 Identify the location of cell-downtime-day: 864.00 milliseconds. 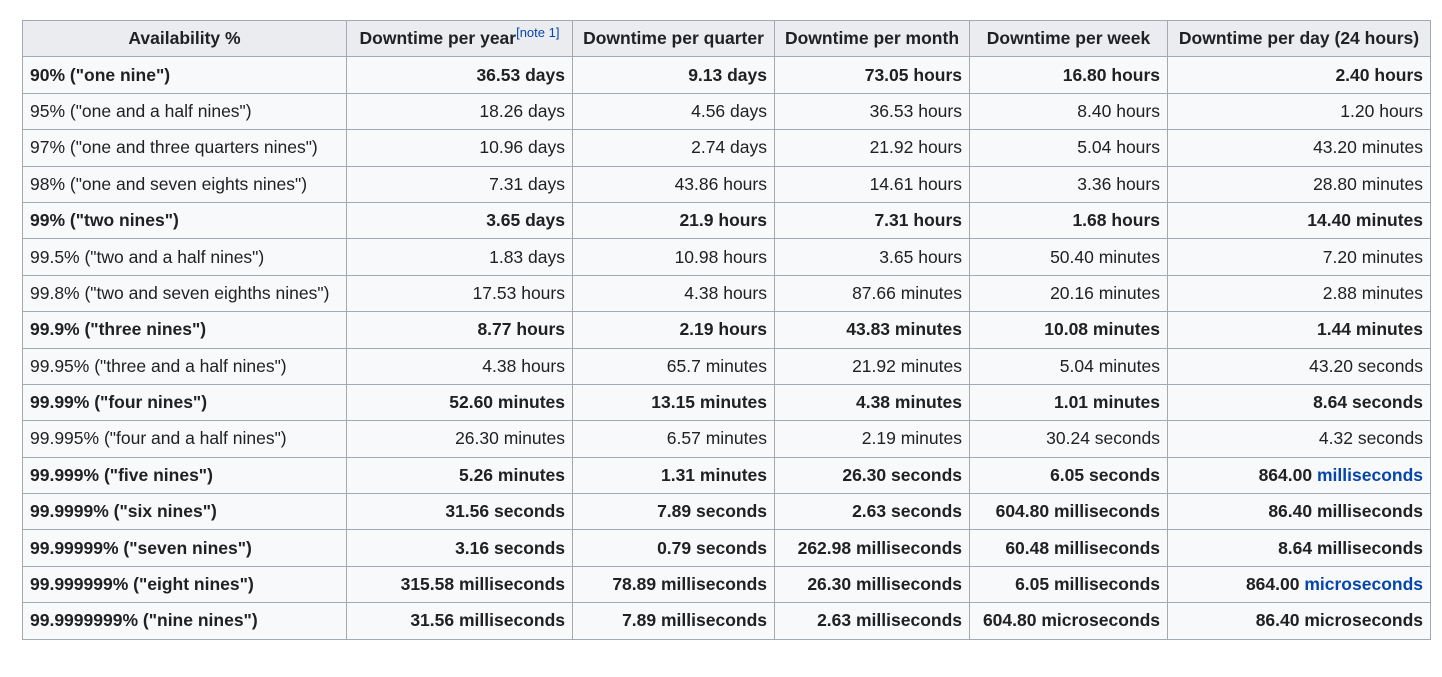
(1299, 475).